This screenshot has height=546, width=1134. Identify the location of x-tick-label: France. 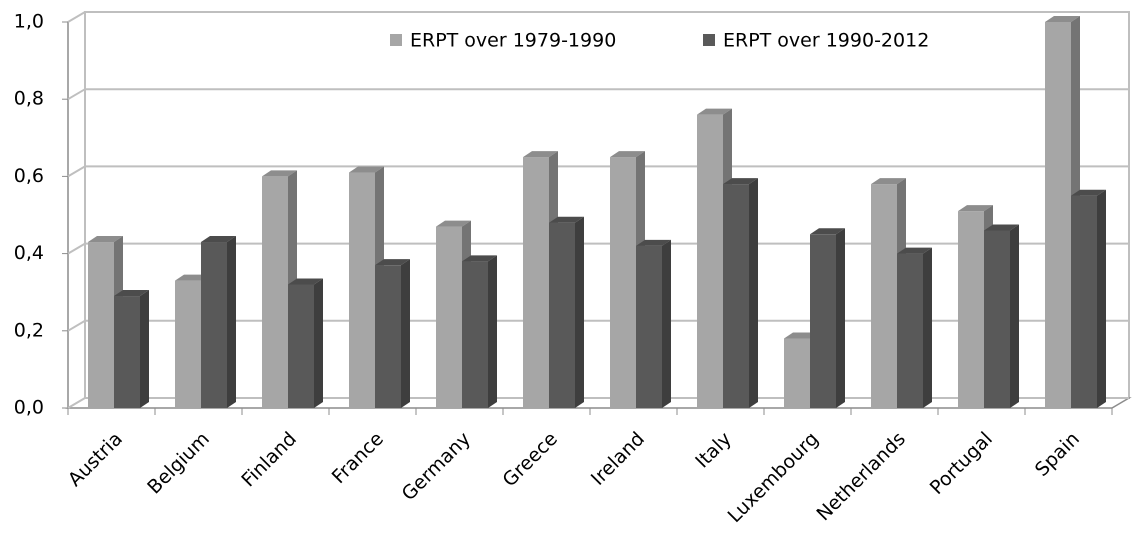
(358, 458).